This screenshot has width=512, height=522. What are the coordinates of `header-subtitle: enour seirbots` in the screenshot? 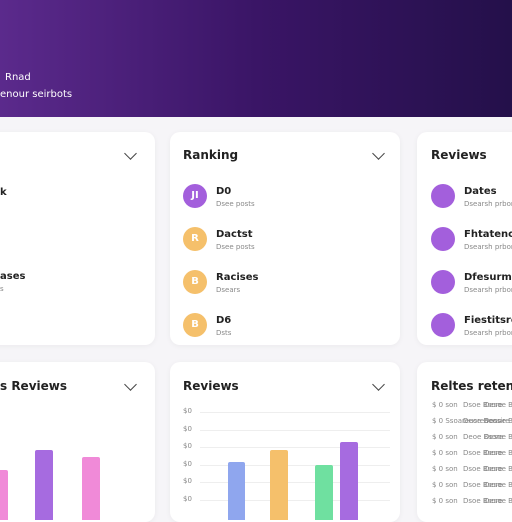 It's located at (36, 94).